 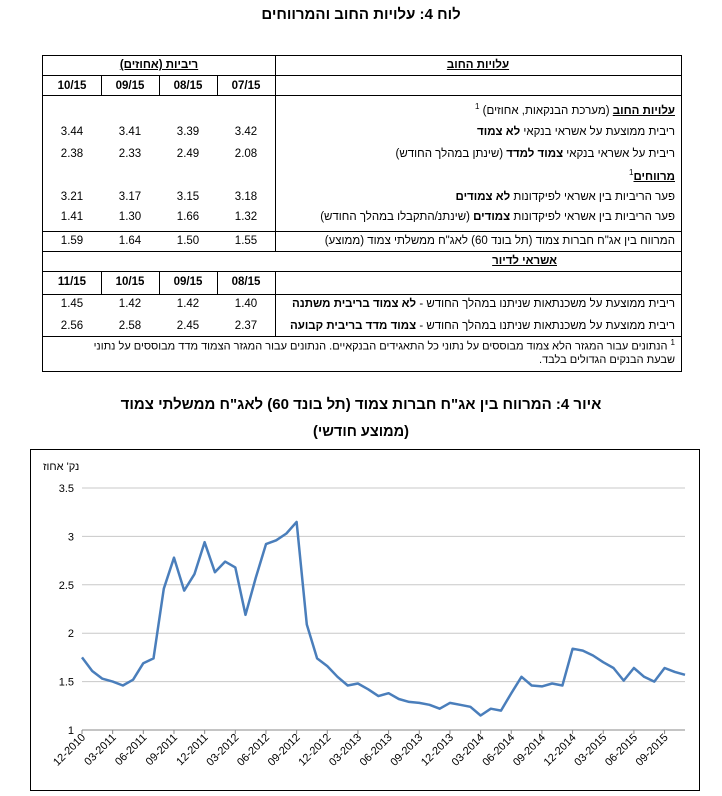 I want to click on row-text: ריבית ממוצעת על אשראי בנקאי, so click(x=599, y=132).